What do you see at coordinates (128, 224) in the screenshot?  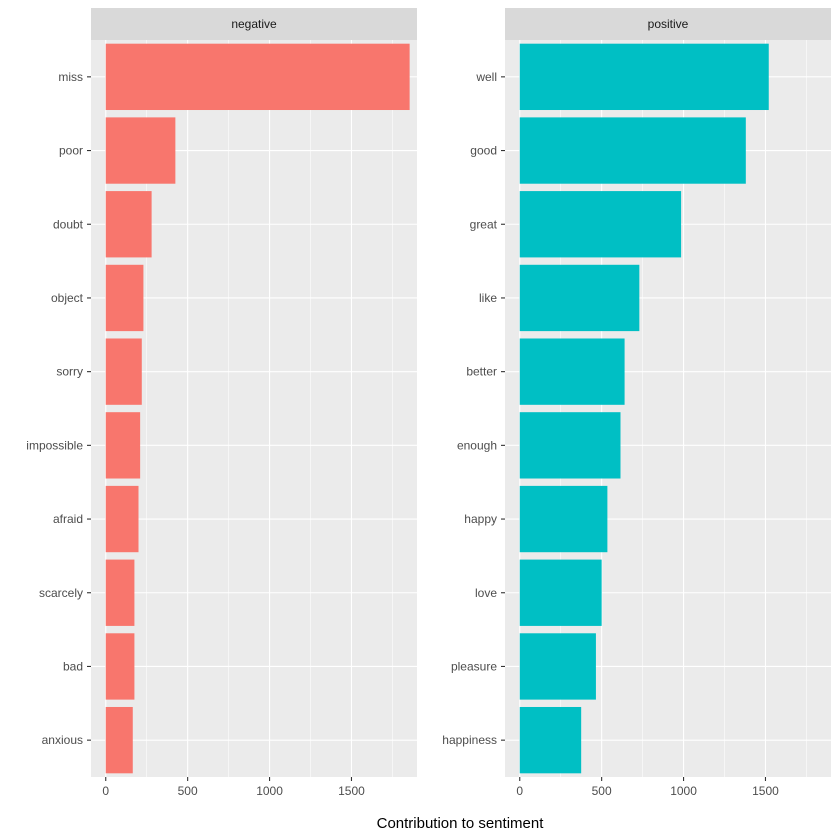 I see `bar-doubt` at bounding box center [128, 224].